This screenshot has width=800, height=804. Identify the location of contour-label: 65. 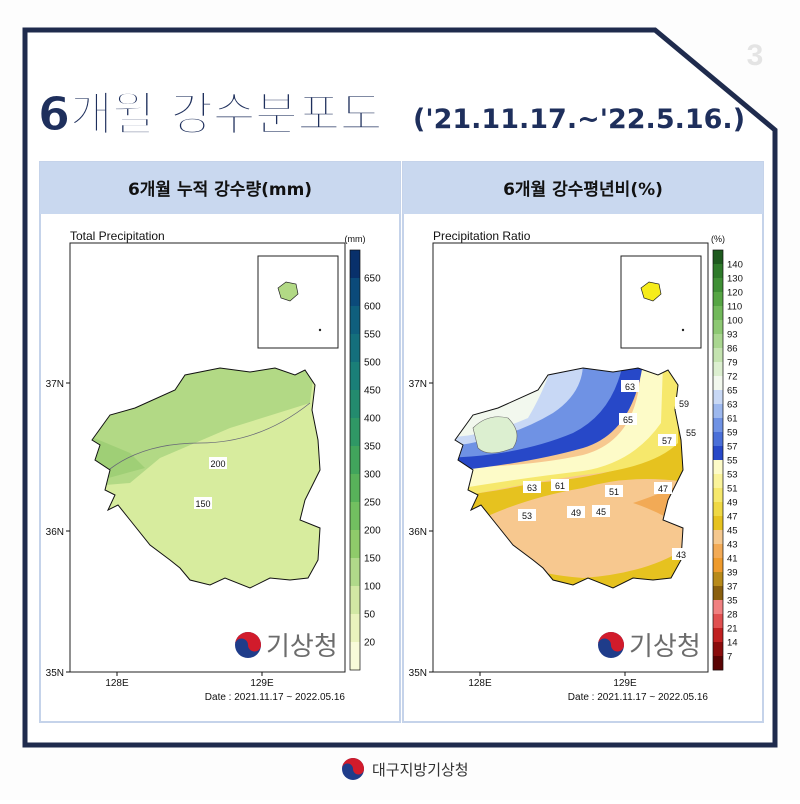
(628, 420).